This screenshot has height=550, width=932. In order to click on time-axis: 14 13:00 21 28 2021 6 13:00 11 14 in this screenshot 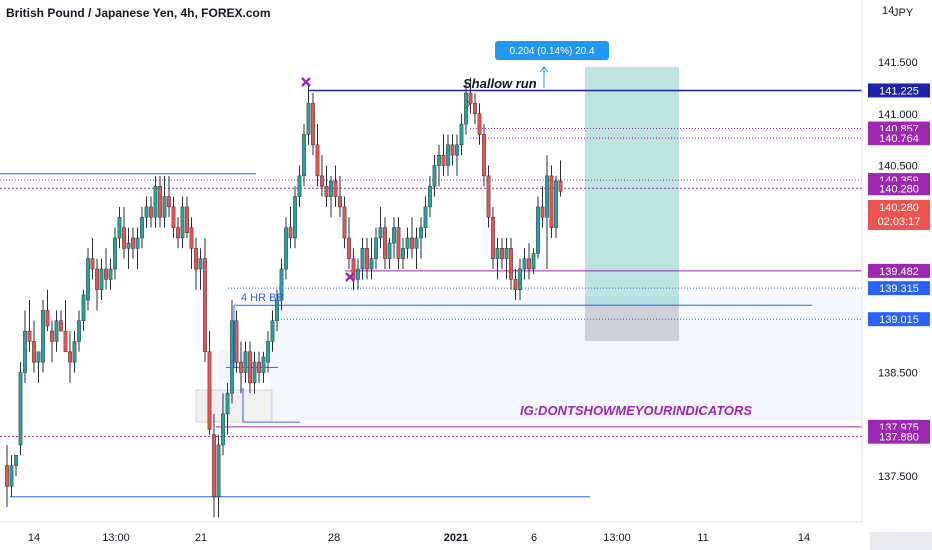, I will do `click(431, 535)`.